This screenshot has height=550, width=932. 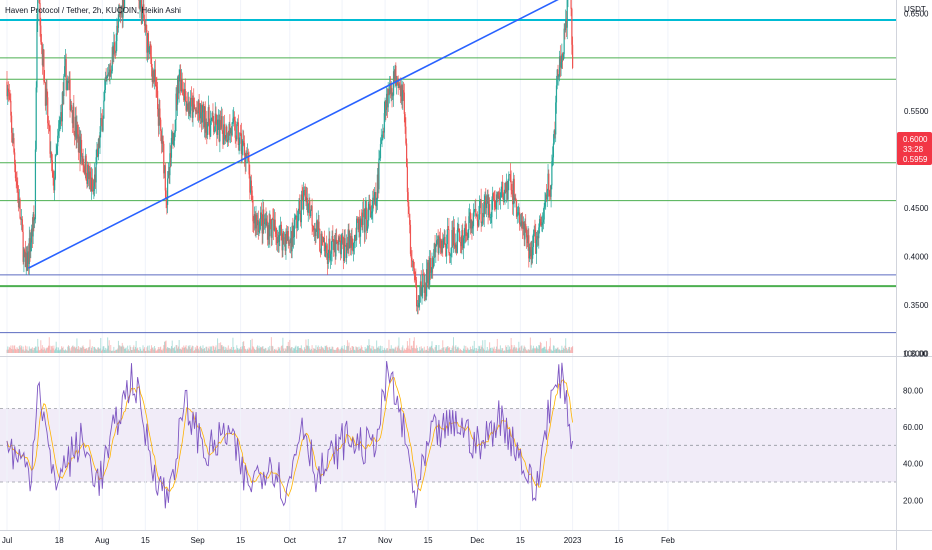 What do you see at coordinates (916, 208) in the screenshot?
I see `price-tick-label: 0.4500` at bounding box center [916, 208].